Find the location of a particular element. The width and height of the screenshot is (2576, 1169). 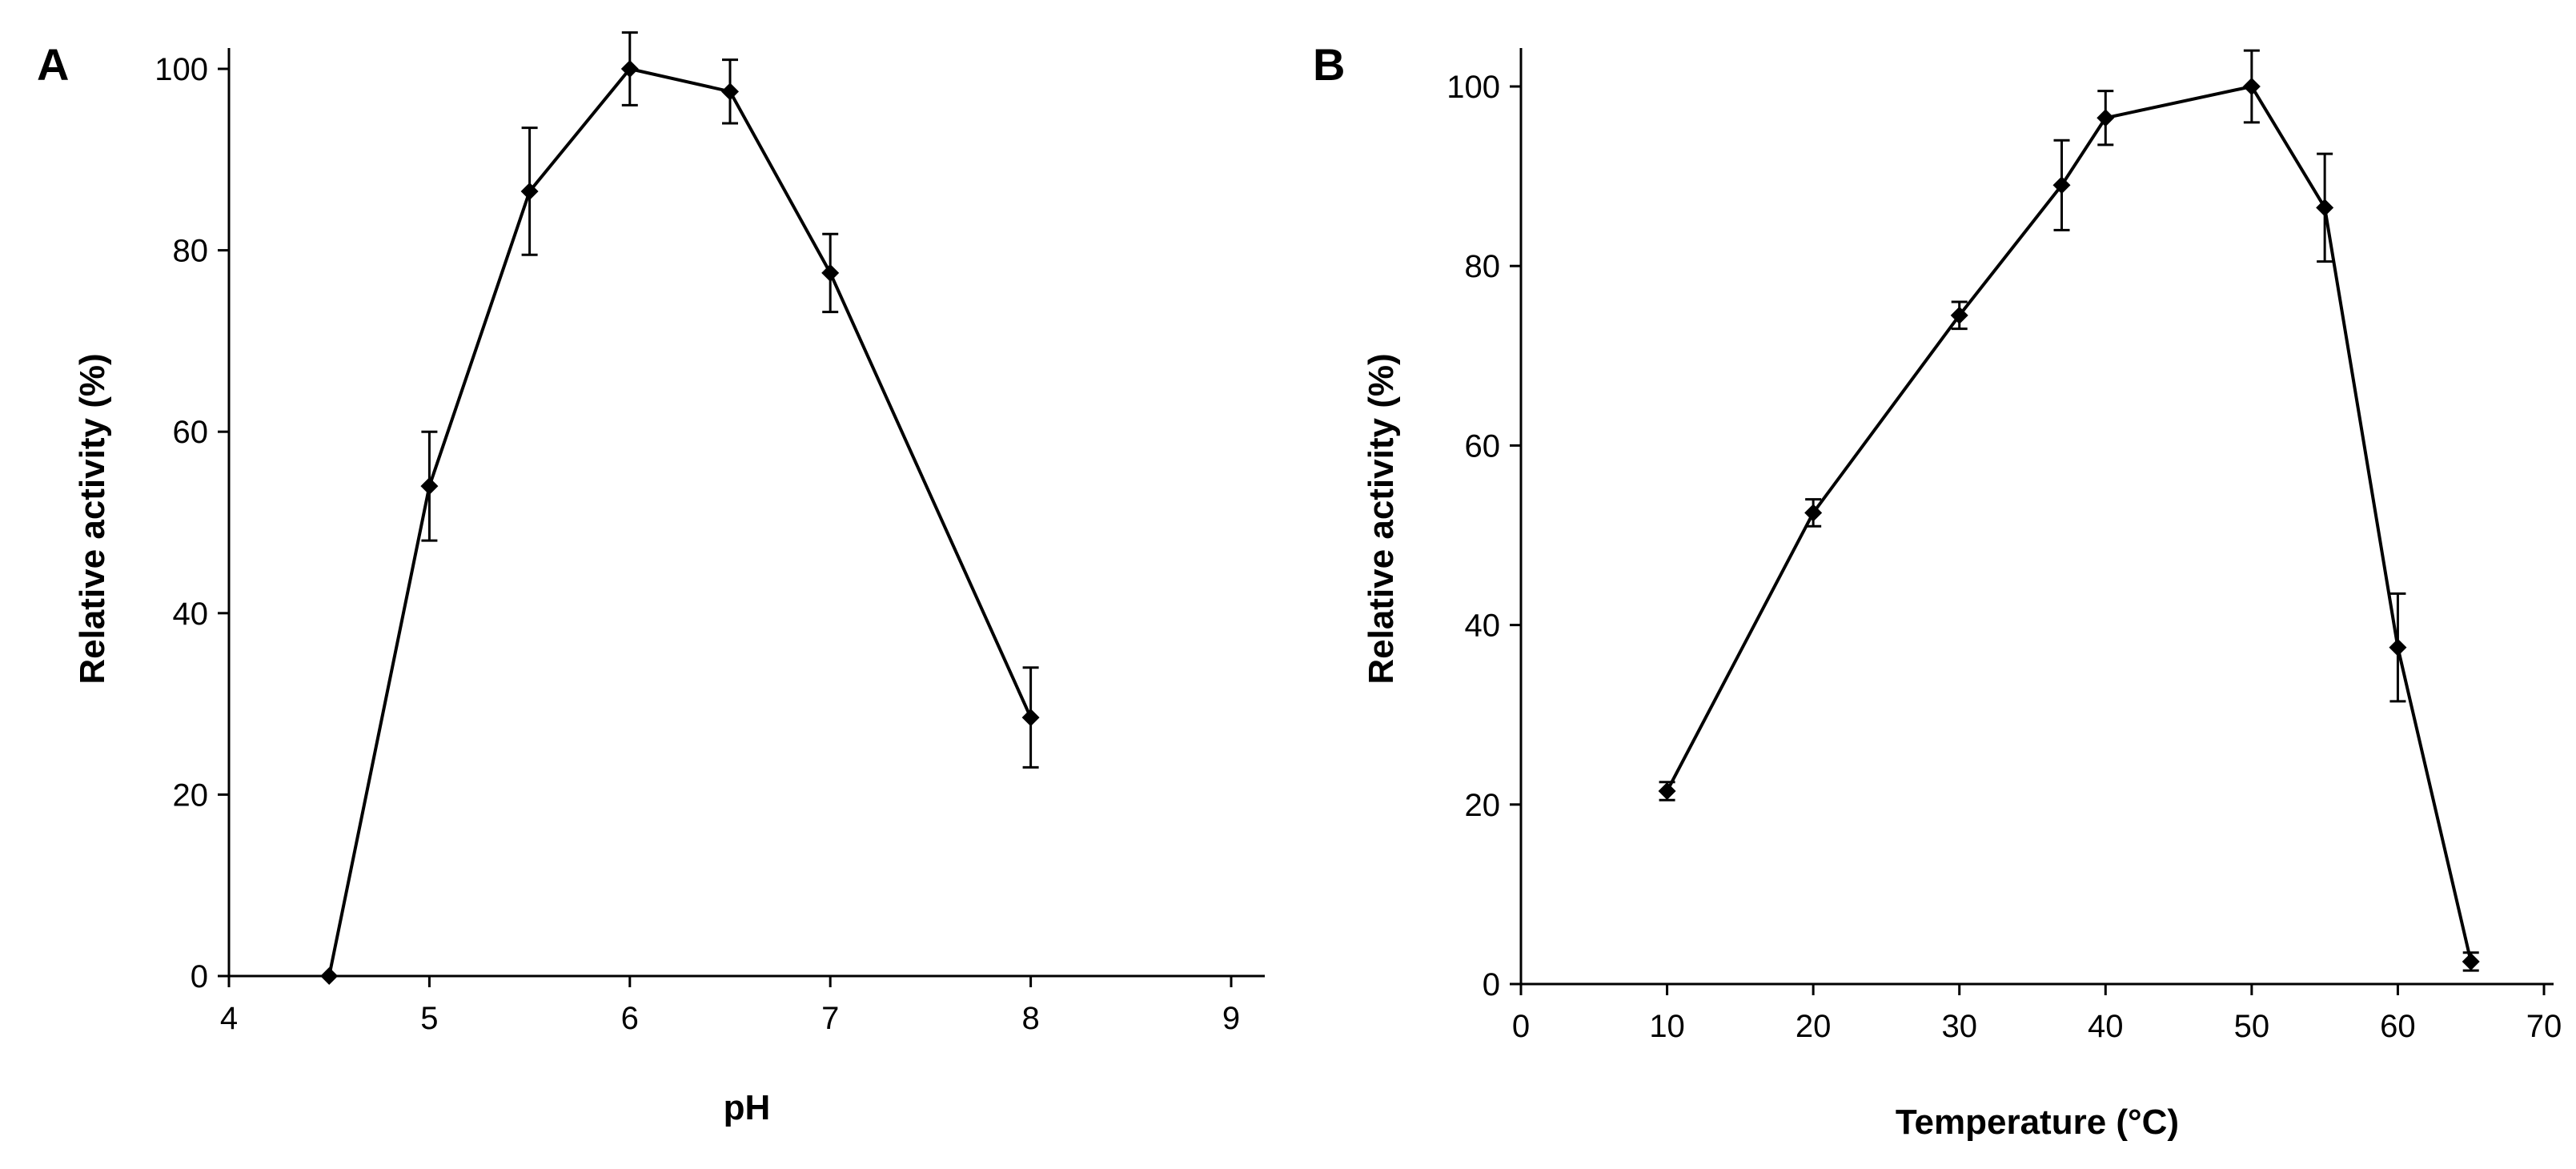

y-tick-label-a-0: 0 is located at coordinates (200, 976).